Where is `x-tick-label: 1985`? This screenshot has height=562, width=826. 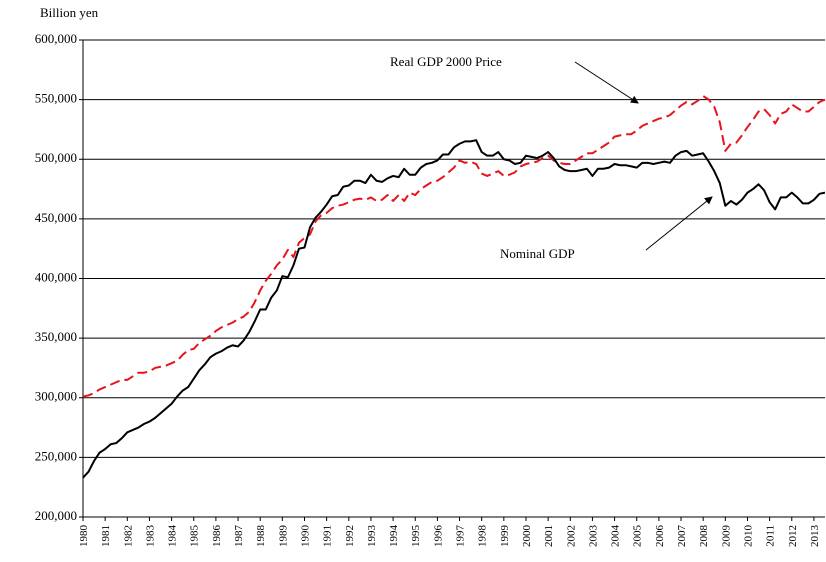
x-tick-label: 1985 is located at coordinates (195, 536).